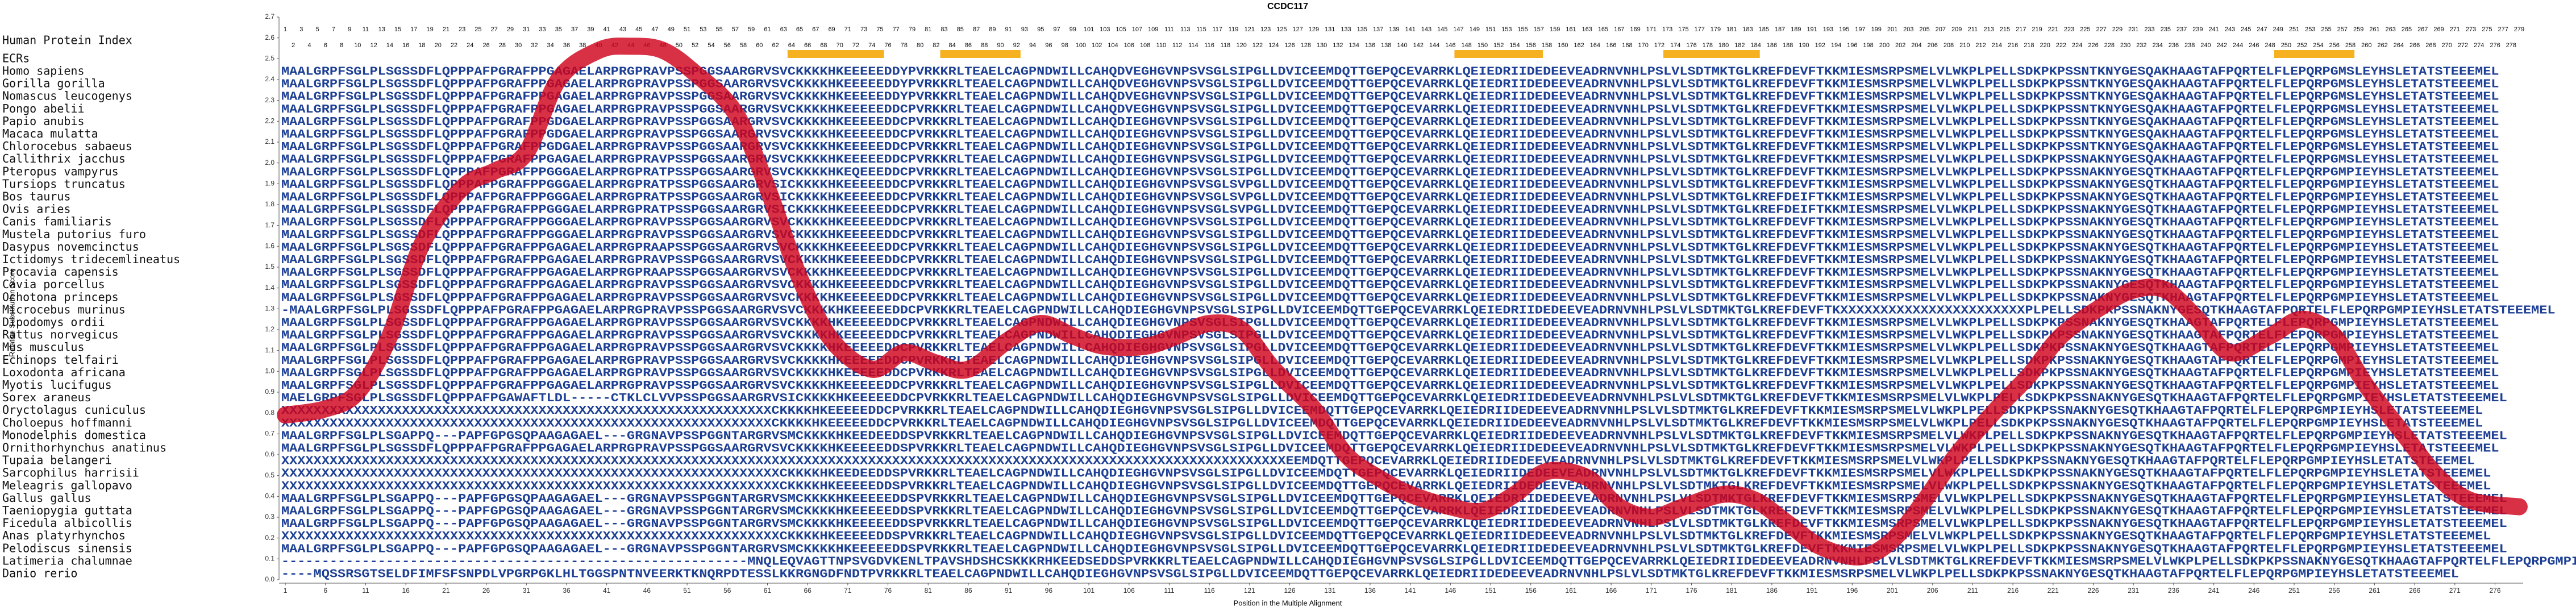 The width and height of the screenshot is (2576, 611). What do you see at coordinates (718, 29) in the screenshot?
I see `position-index: 55` at bounding box center [718, 29].